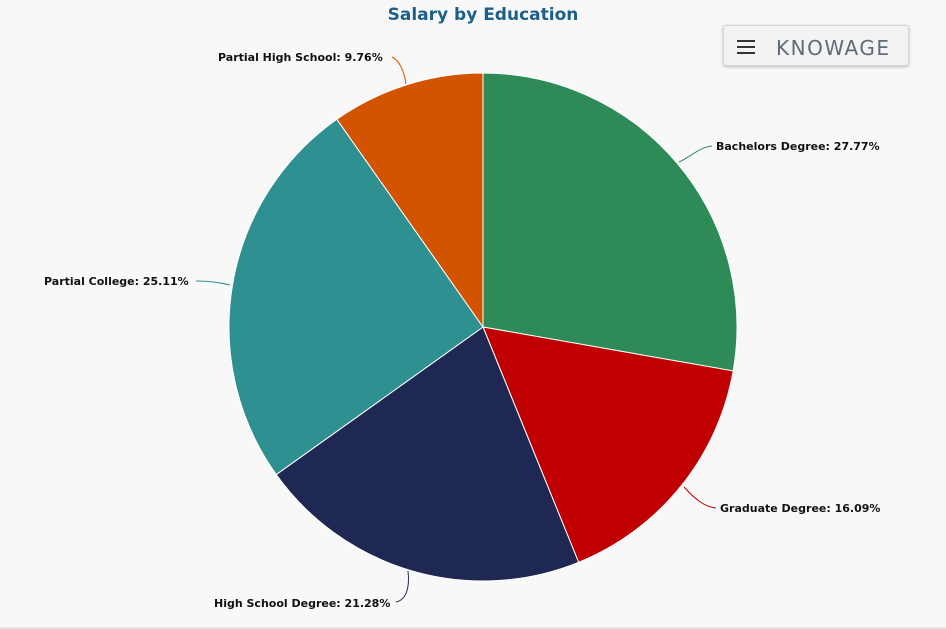 The width and height of the screenshot is (946, 629). Describe the element at coordinates (798, 146) in the screenshot. I see `data-label: Bachelors Degree: 27.77%` at that location.